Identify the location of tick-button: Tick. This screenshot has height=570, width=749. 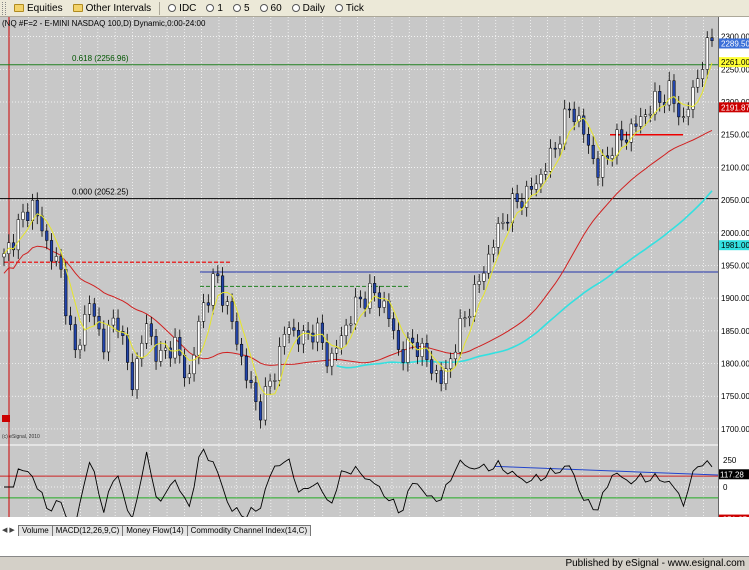
(349, 8).